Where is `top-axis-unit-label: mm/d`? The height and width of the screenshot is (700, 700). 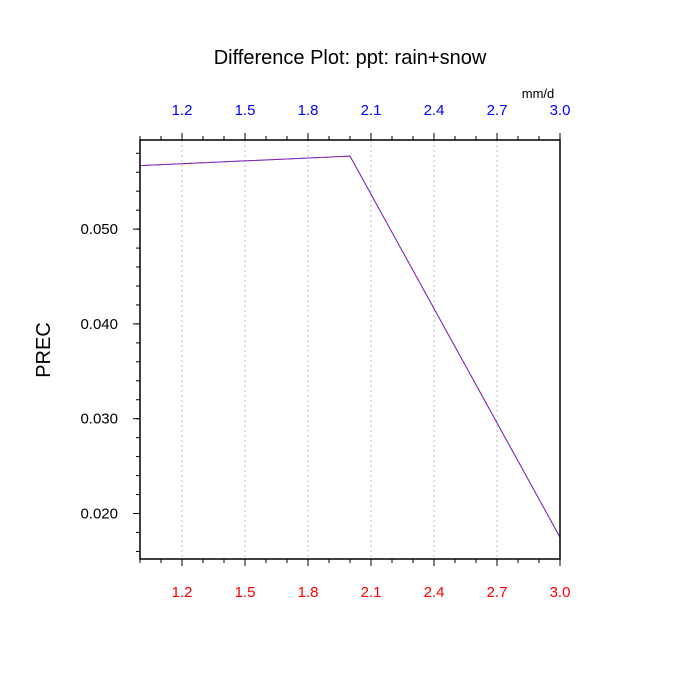
top-axis-unit-label: mm/d is located at coordinates (538, 93).